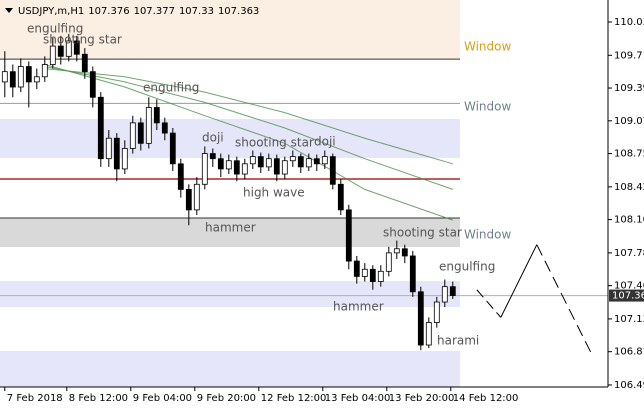 This screenshot has width=644, height=413. What do you see at coordinates (358, 398) in the screenshot?
I see `x-tick-label: 13 Feb 04:00` at bounding box center [358, 398].